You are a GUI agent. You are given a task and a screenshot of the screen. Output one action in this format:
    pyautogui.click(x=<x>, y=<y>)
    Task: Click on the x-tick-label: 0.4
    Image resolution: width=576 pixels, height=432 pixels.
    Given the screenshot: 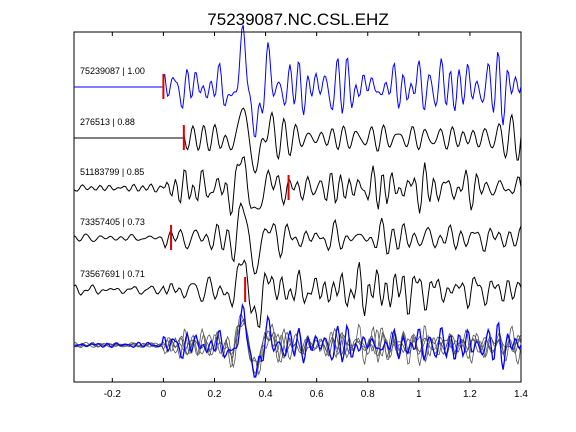 What is the action you would take?
    pyautogui.click(x=266, y=394)
    